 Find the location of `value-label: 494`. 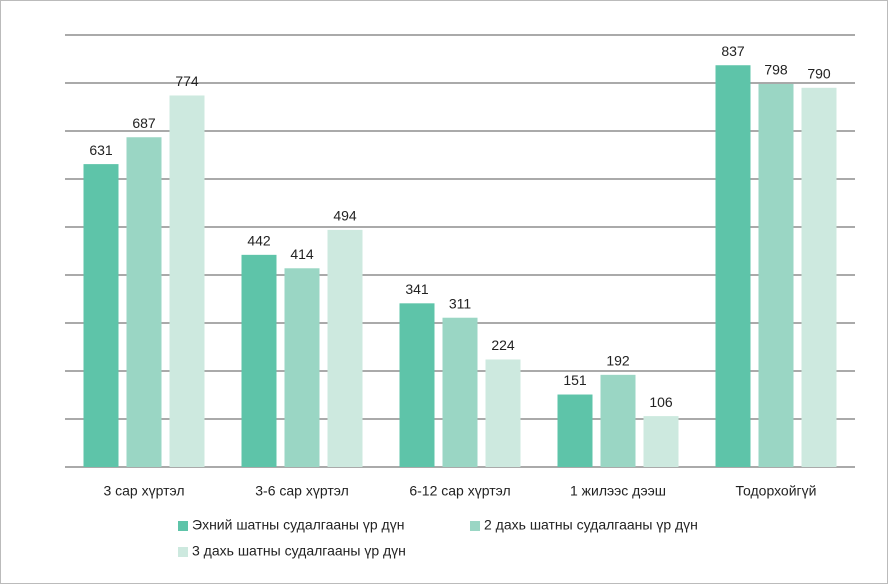

value-label: 494 is located at coordinates (345, 216).